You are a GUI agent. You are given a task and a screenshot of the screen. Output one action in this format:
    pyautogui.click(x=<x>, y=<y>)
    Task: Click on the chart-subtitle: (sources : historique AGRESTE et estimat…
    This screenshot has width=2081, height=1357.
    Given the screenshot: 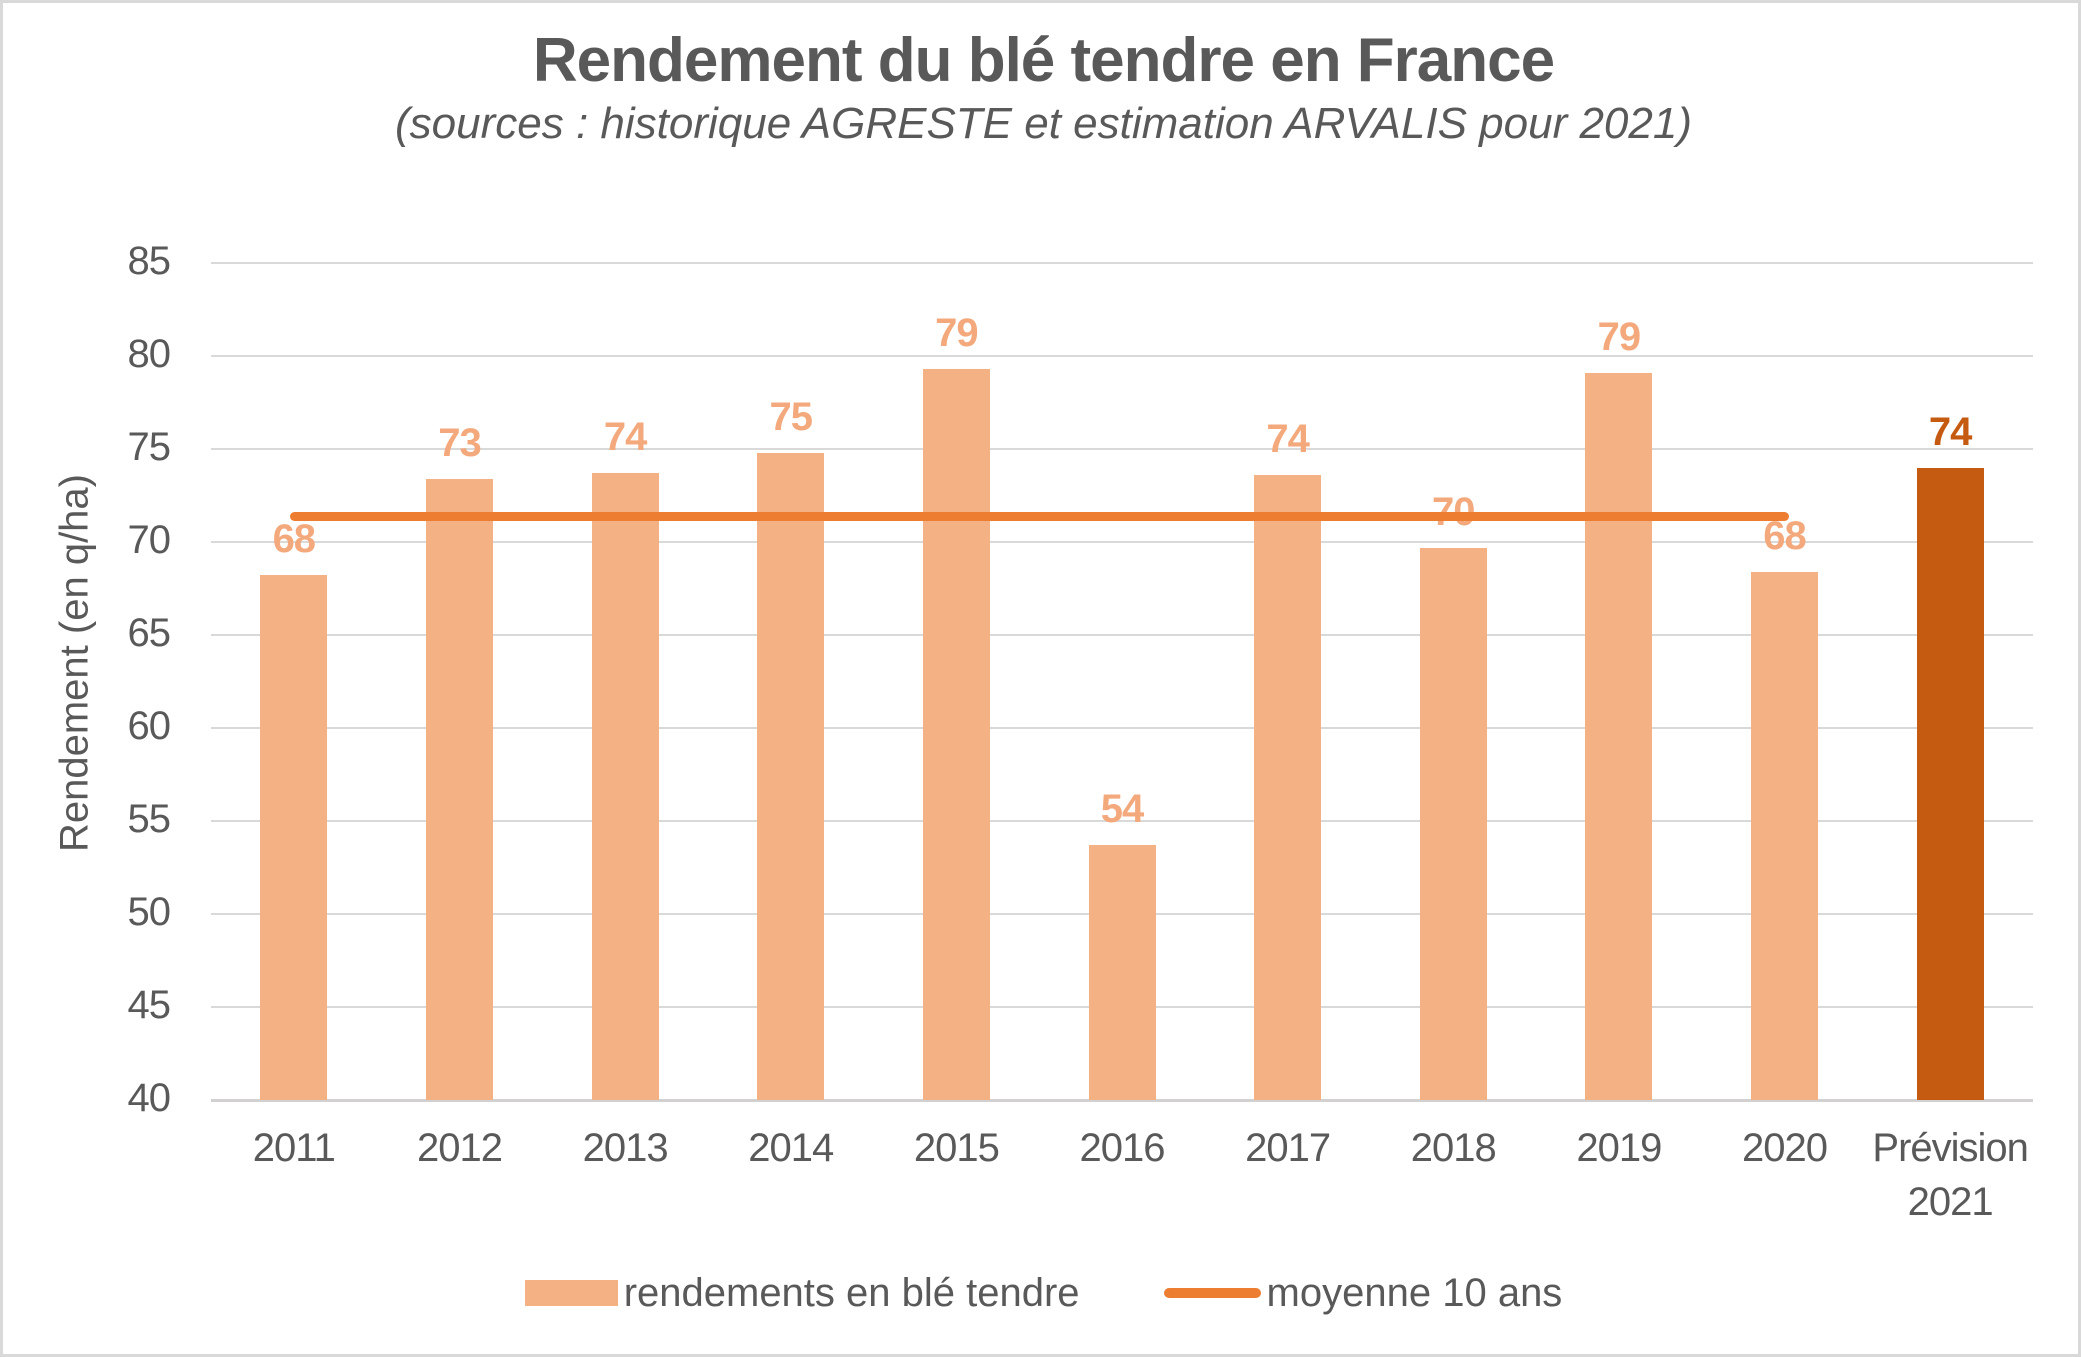 What is the action you would take?
    pyautogui.click(x=1043, y=123)
    